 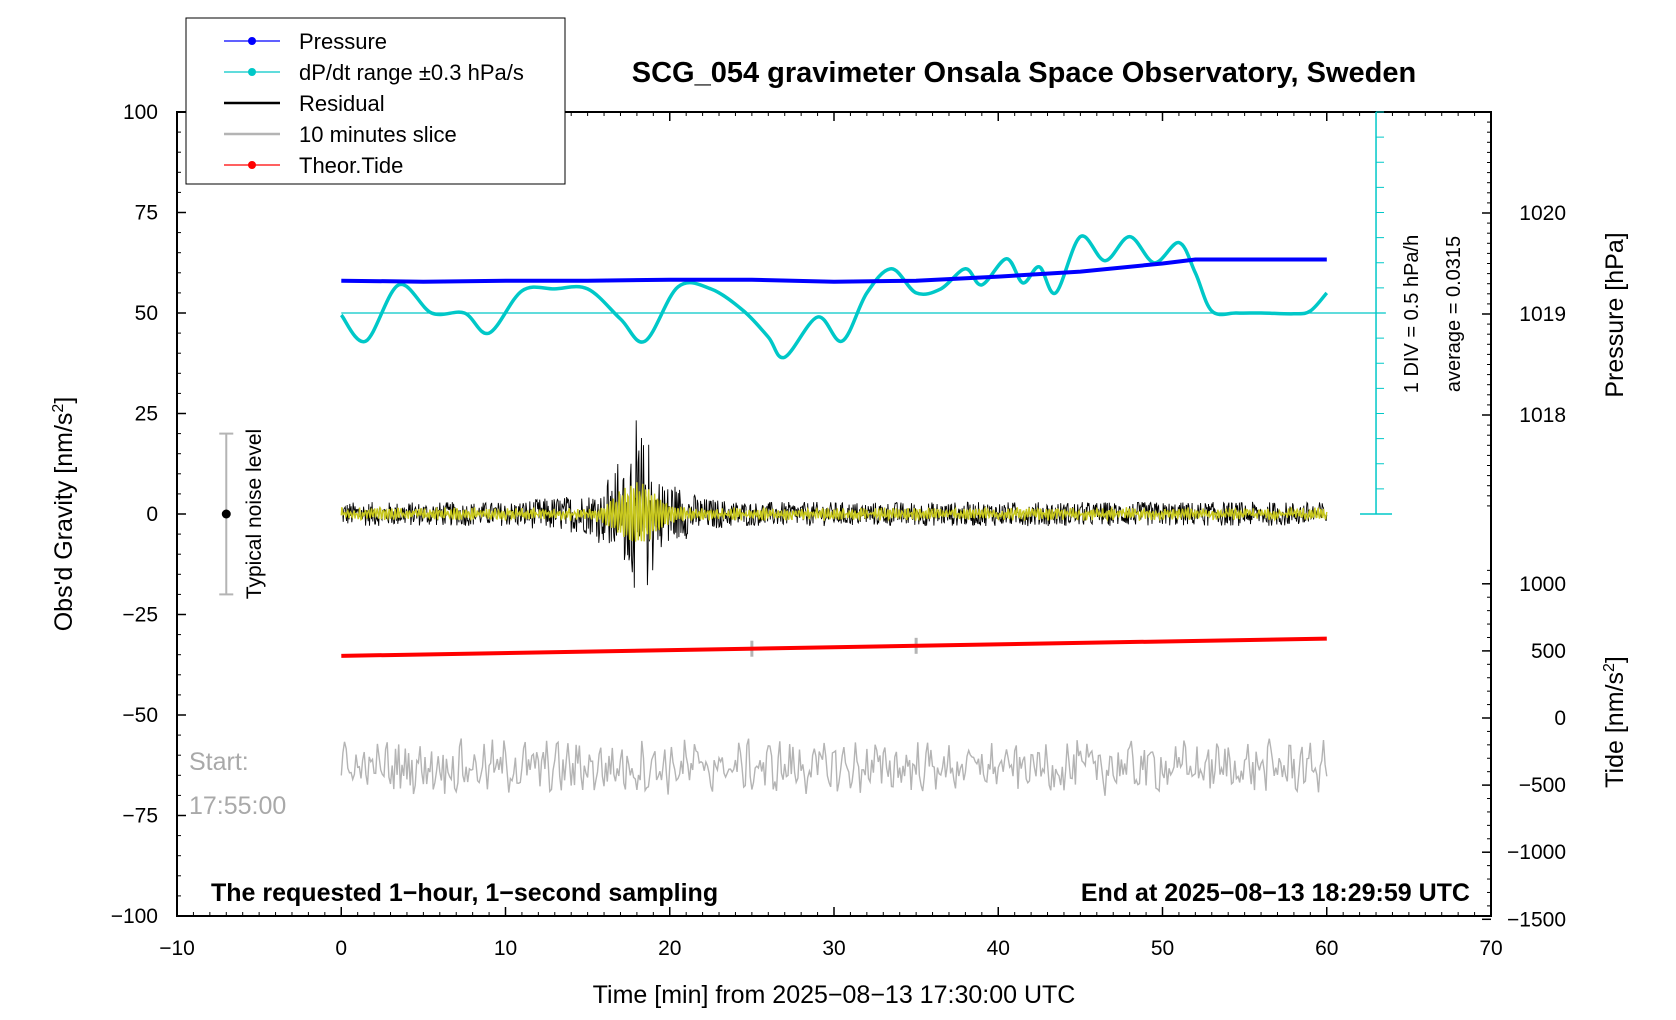 I want to click on x-tick-label: 70, so click(x=1490, y=948).